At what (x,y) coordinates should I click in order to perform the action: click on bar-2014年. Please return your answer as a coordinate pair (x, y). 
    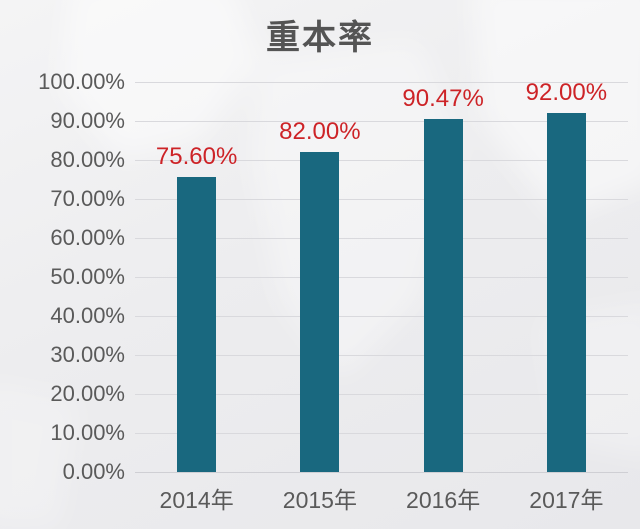
    Looking at the image, I should click on (197, 324).